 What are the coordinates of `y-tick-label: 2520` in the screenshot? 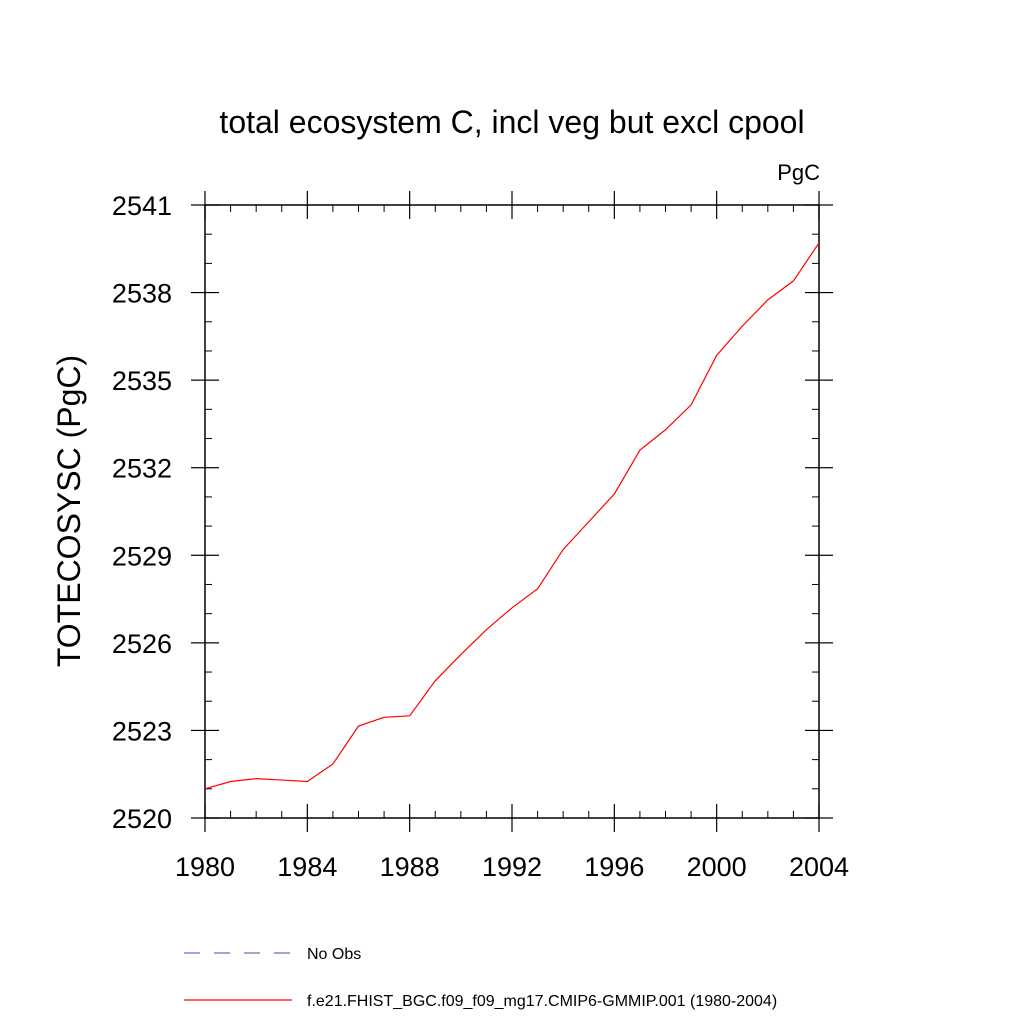 It's located at (142, 819).